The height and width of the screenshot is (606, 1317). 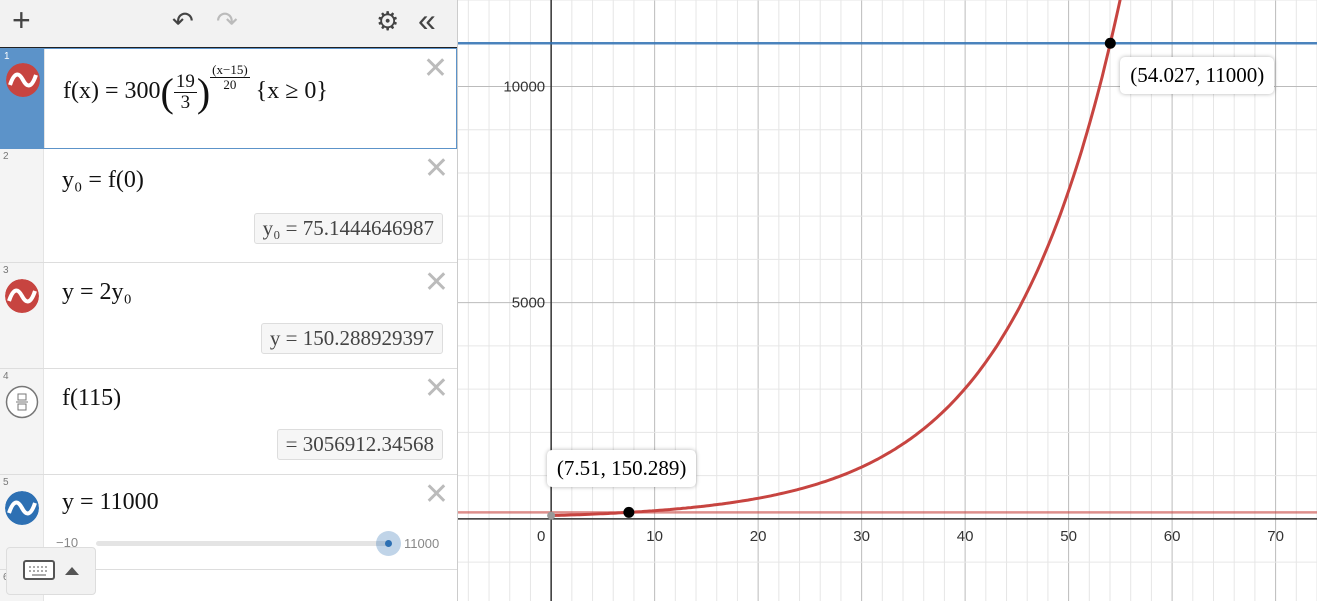 I want to click on exp-num: (x−15), so click(x=230, y=70).